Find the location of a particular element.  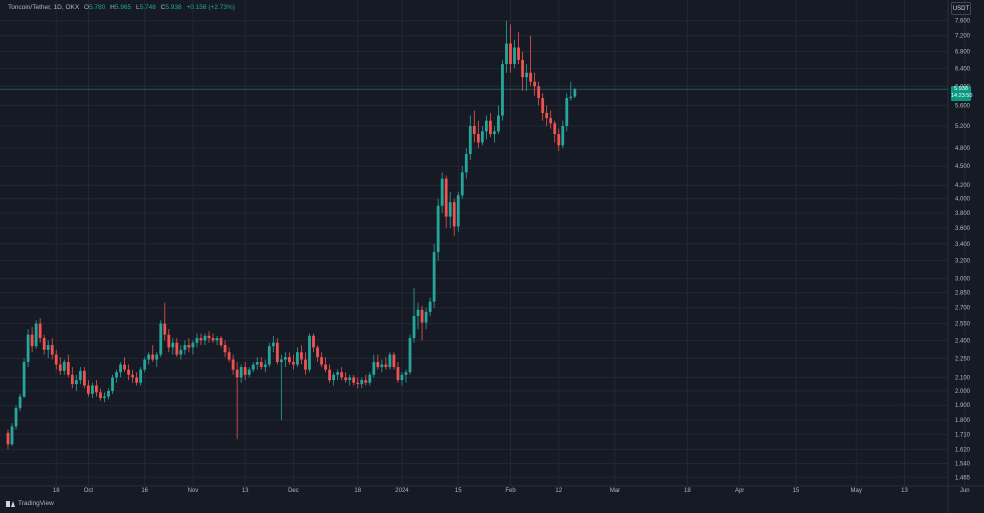

tradingview-brand: TradingView is located at coordinates (30, 503).